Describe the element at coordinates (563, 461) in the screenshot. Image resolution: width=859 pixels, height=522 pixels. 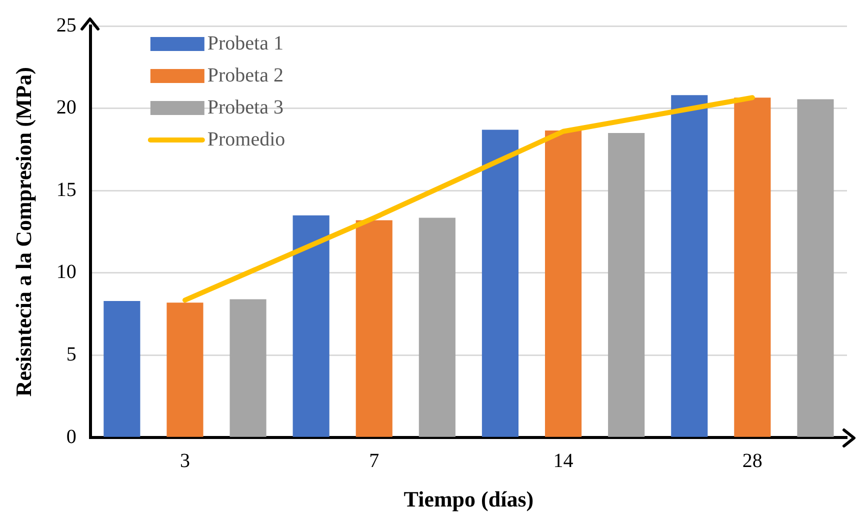
I see `x-tick-label: 14` at that location.